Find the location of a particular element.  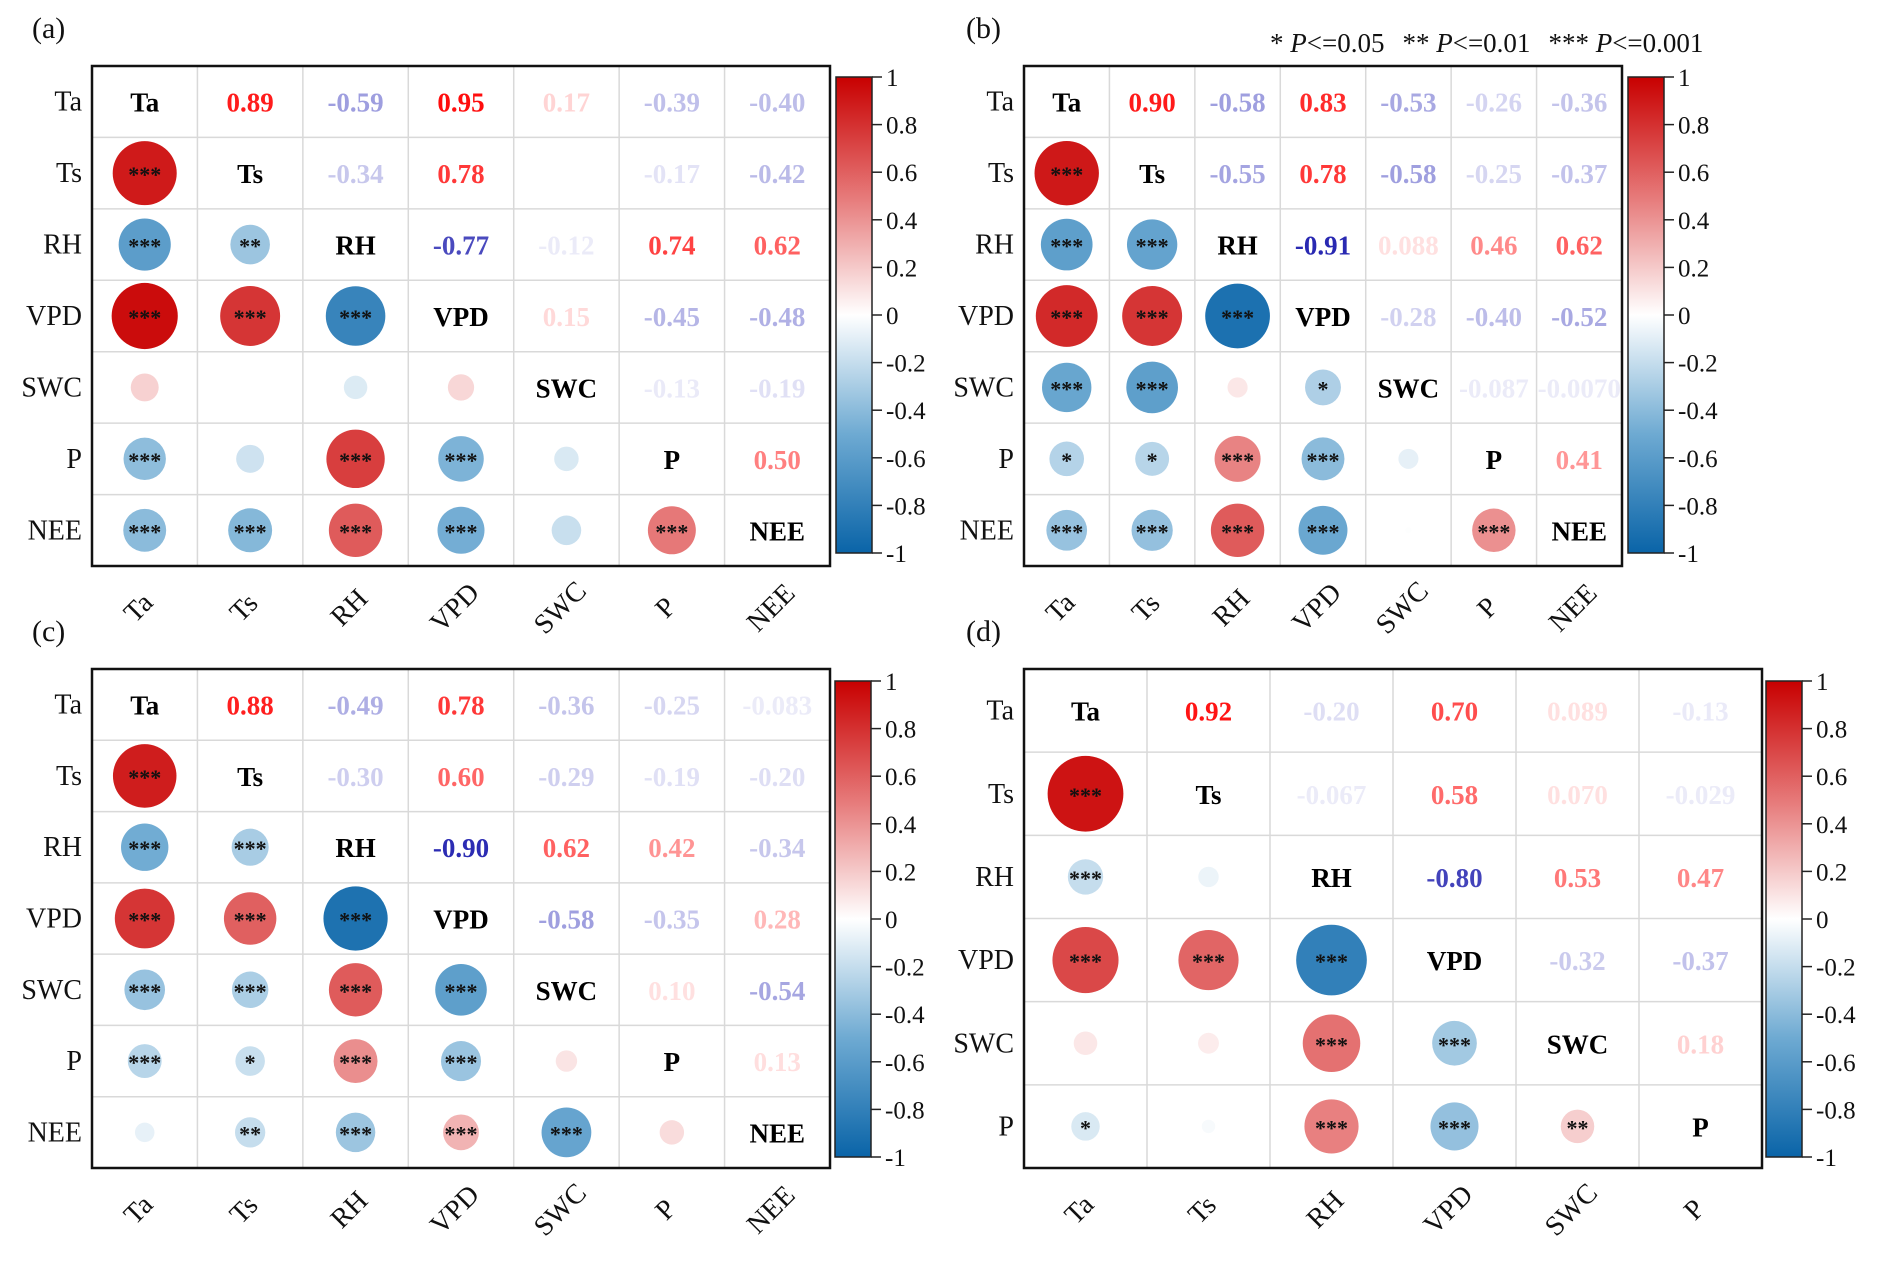

colorbar-tick-label: 0.4 is located at coordinates (902, 221).